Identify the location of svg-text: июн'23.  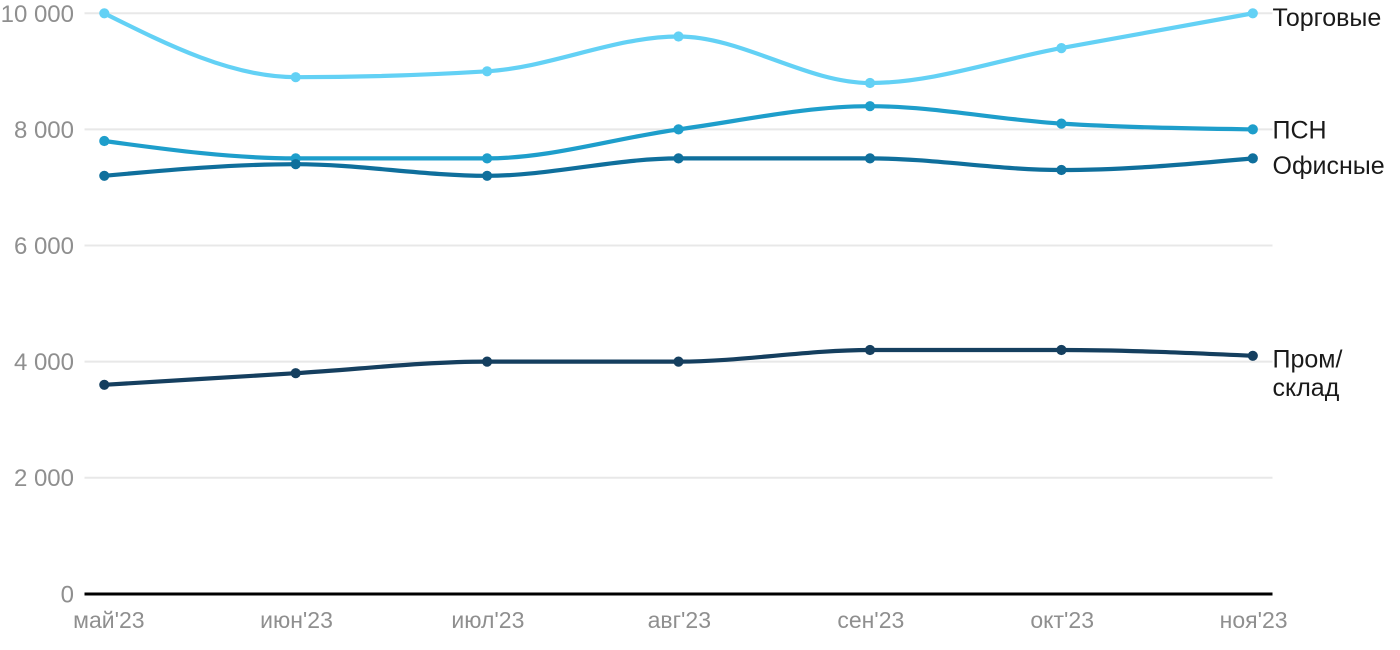
(296, 620).